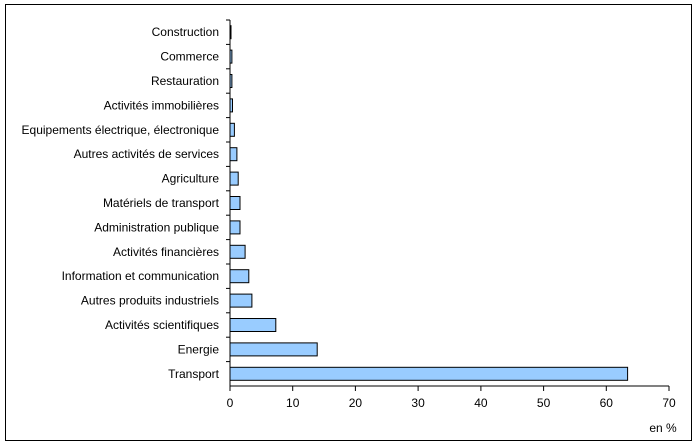 The image size is (700, 446). What do you see at coordinates (150, 301) in the screenshot?
I see `category-label-11: Autres produits industriels` at bounding box center [150, 301].